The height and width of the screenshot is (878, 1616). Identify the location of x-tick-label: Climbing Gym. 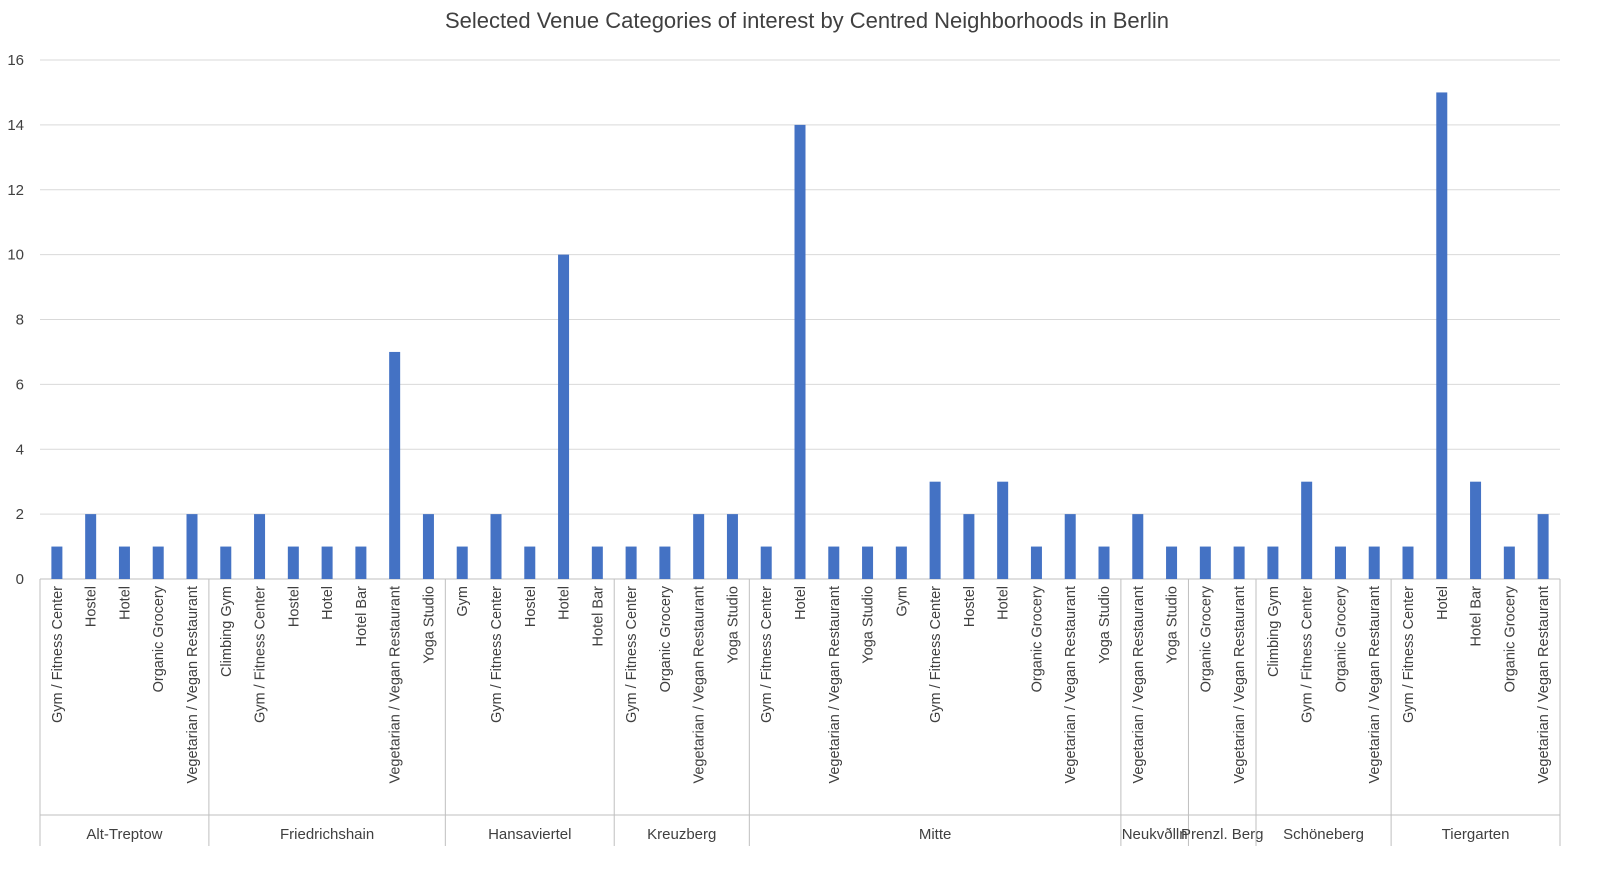
(1274, 631).